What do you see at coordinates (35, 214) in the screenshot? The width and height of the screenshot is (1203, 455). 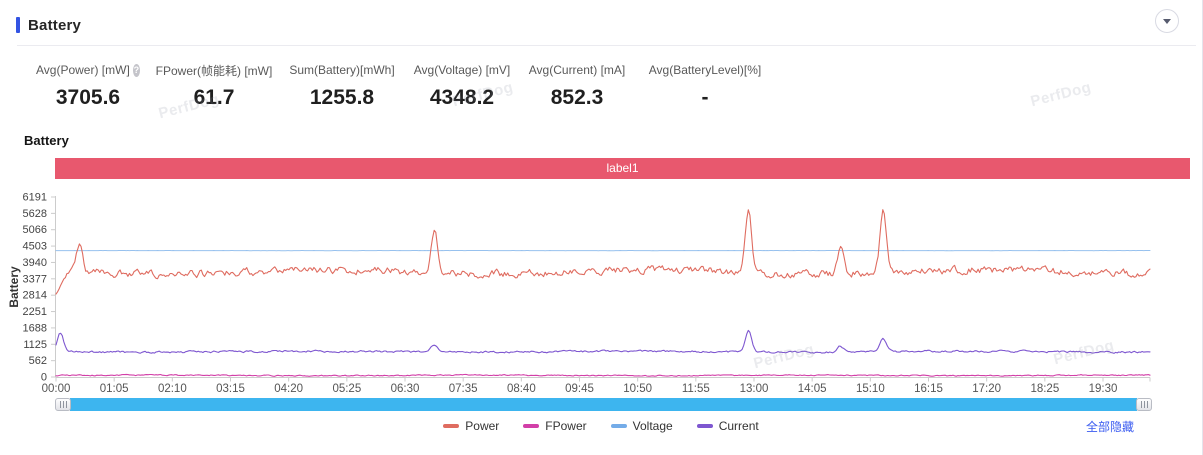 I see `y-tick-label: 5628` at bounding box center [35, 214].